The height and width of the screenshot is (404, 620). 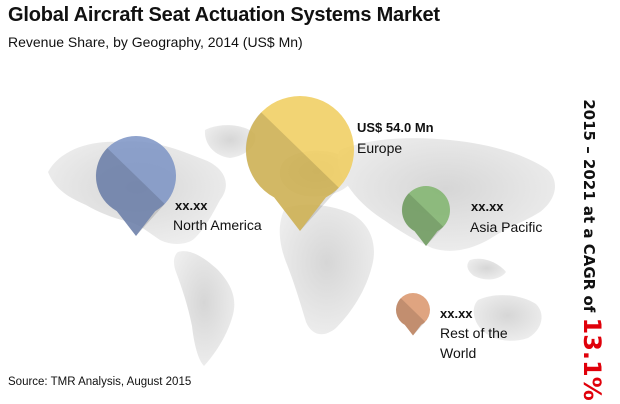 I want to click on rest-of-world-pin, so click(x=412, y=314).